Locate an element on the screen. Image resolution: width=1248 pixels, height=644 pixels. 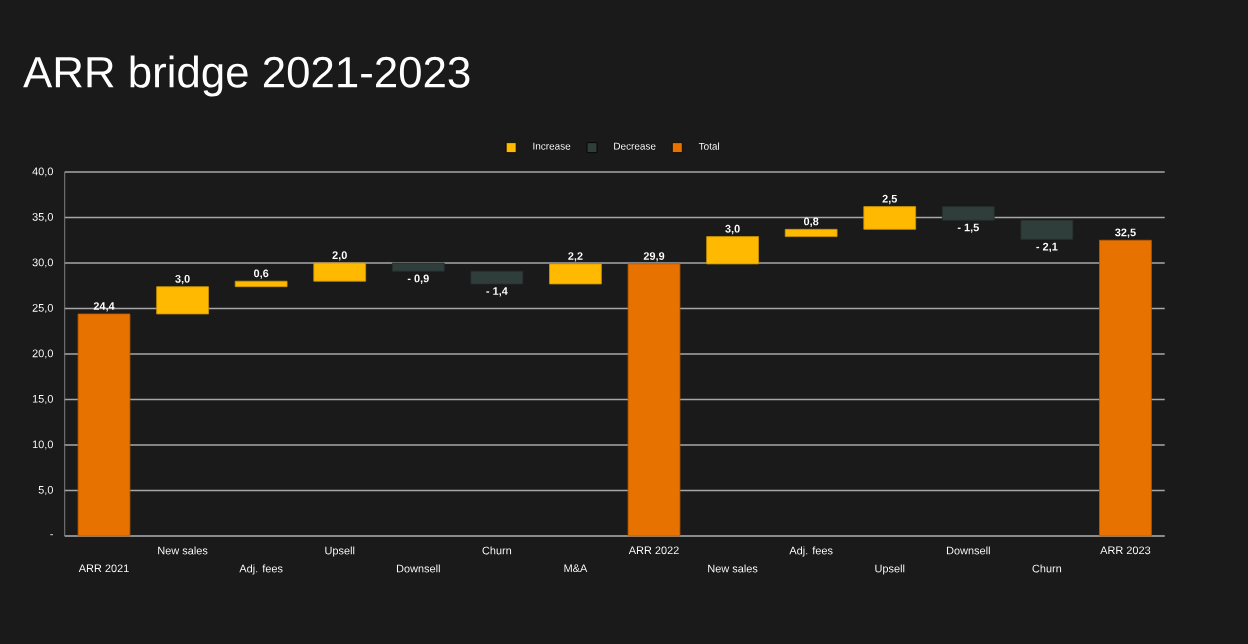
chart-title: ARR bridge 2021-2023 is located at coordinates (246, 76).